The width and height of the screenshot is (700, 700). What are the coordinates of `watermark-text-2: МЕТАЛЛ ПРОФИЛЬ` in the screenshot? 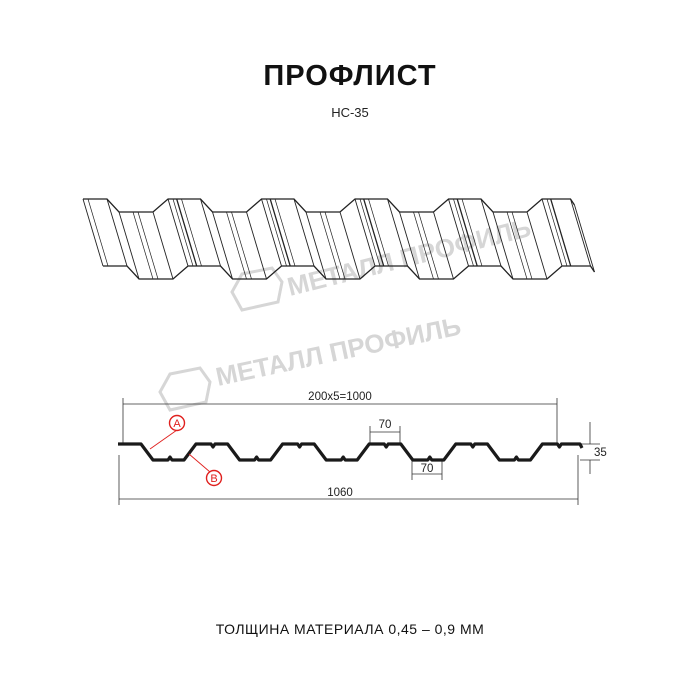 It's located at (338, 351).